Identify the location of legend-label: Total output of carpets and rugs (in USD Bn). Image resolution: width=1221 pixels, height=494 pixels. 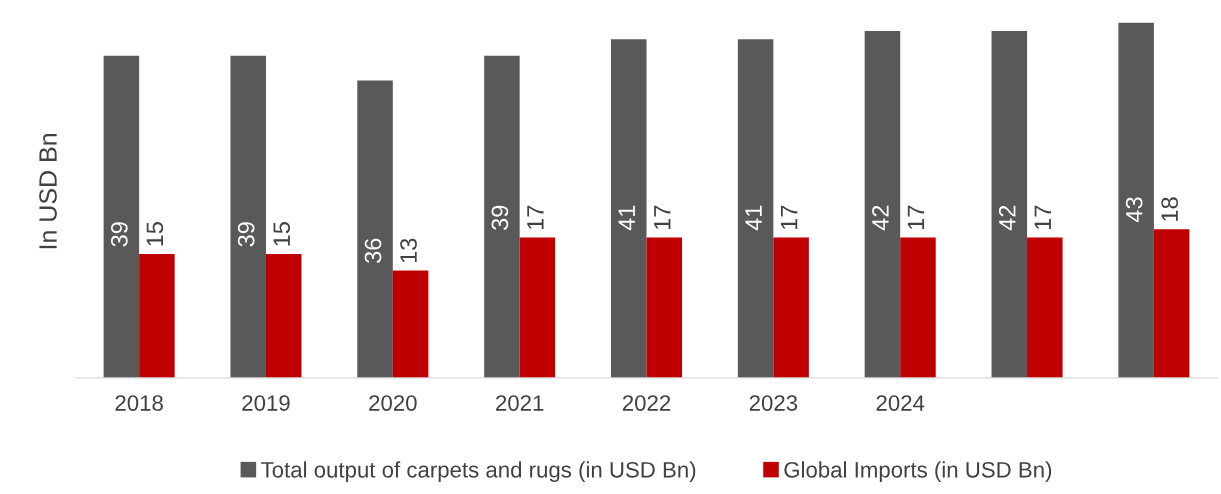
(478, 472).